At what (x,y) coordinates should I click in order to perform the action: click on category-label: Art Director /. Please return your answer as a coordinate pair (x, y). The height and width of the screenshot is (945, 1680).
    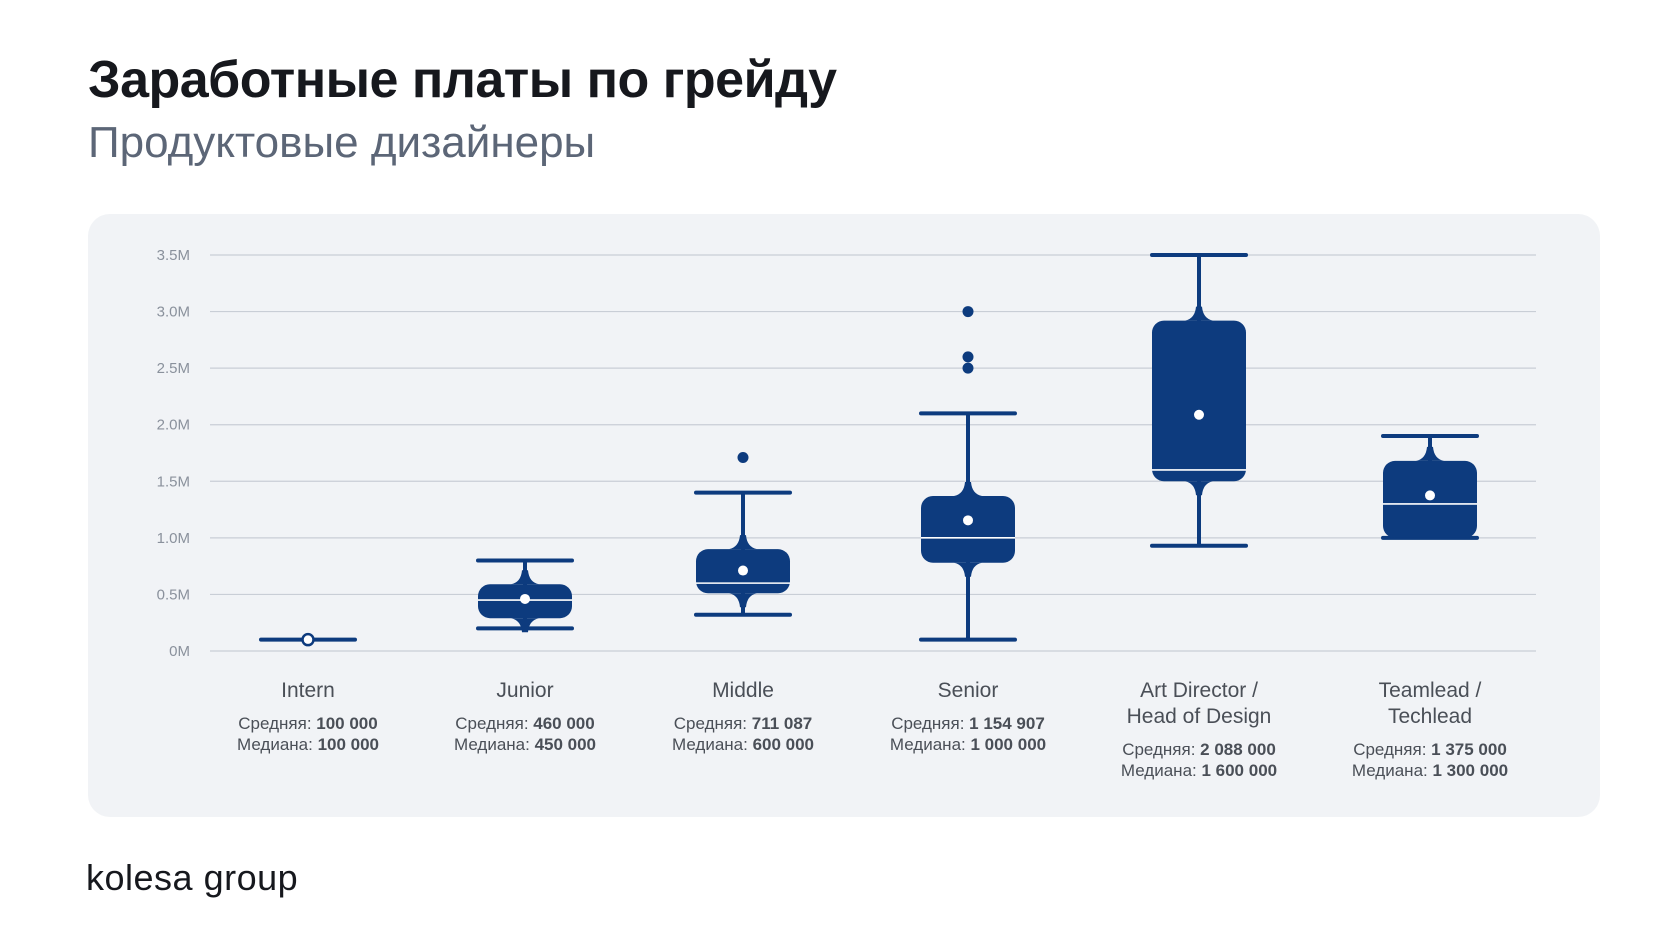
    Looking at the image, I should click on (1199, 690).